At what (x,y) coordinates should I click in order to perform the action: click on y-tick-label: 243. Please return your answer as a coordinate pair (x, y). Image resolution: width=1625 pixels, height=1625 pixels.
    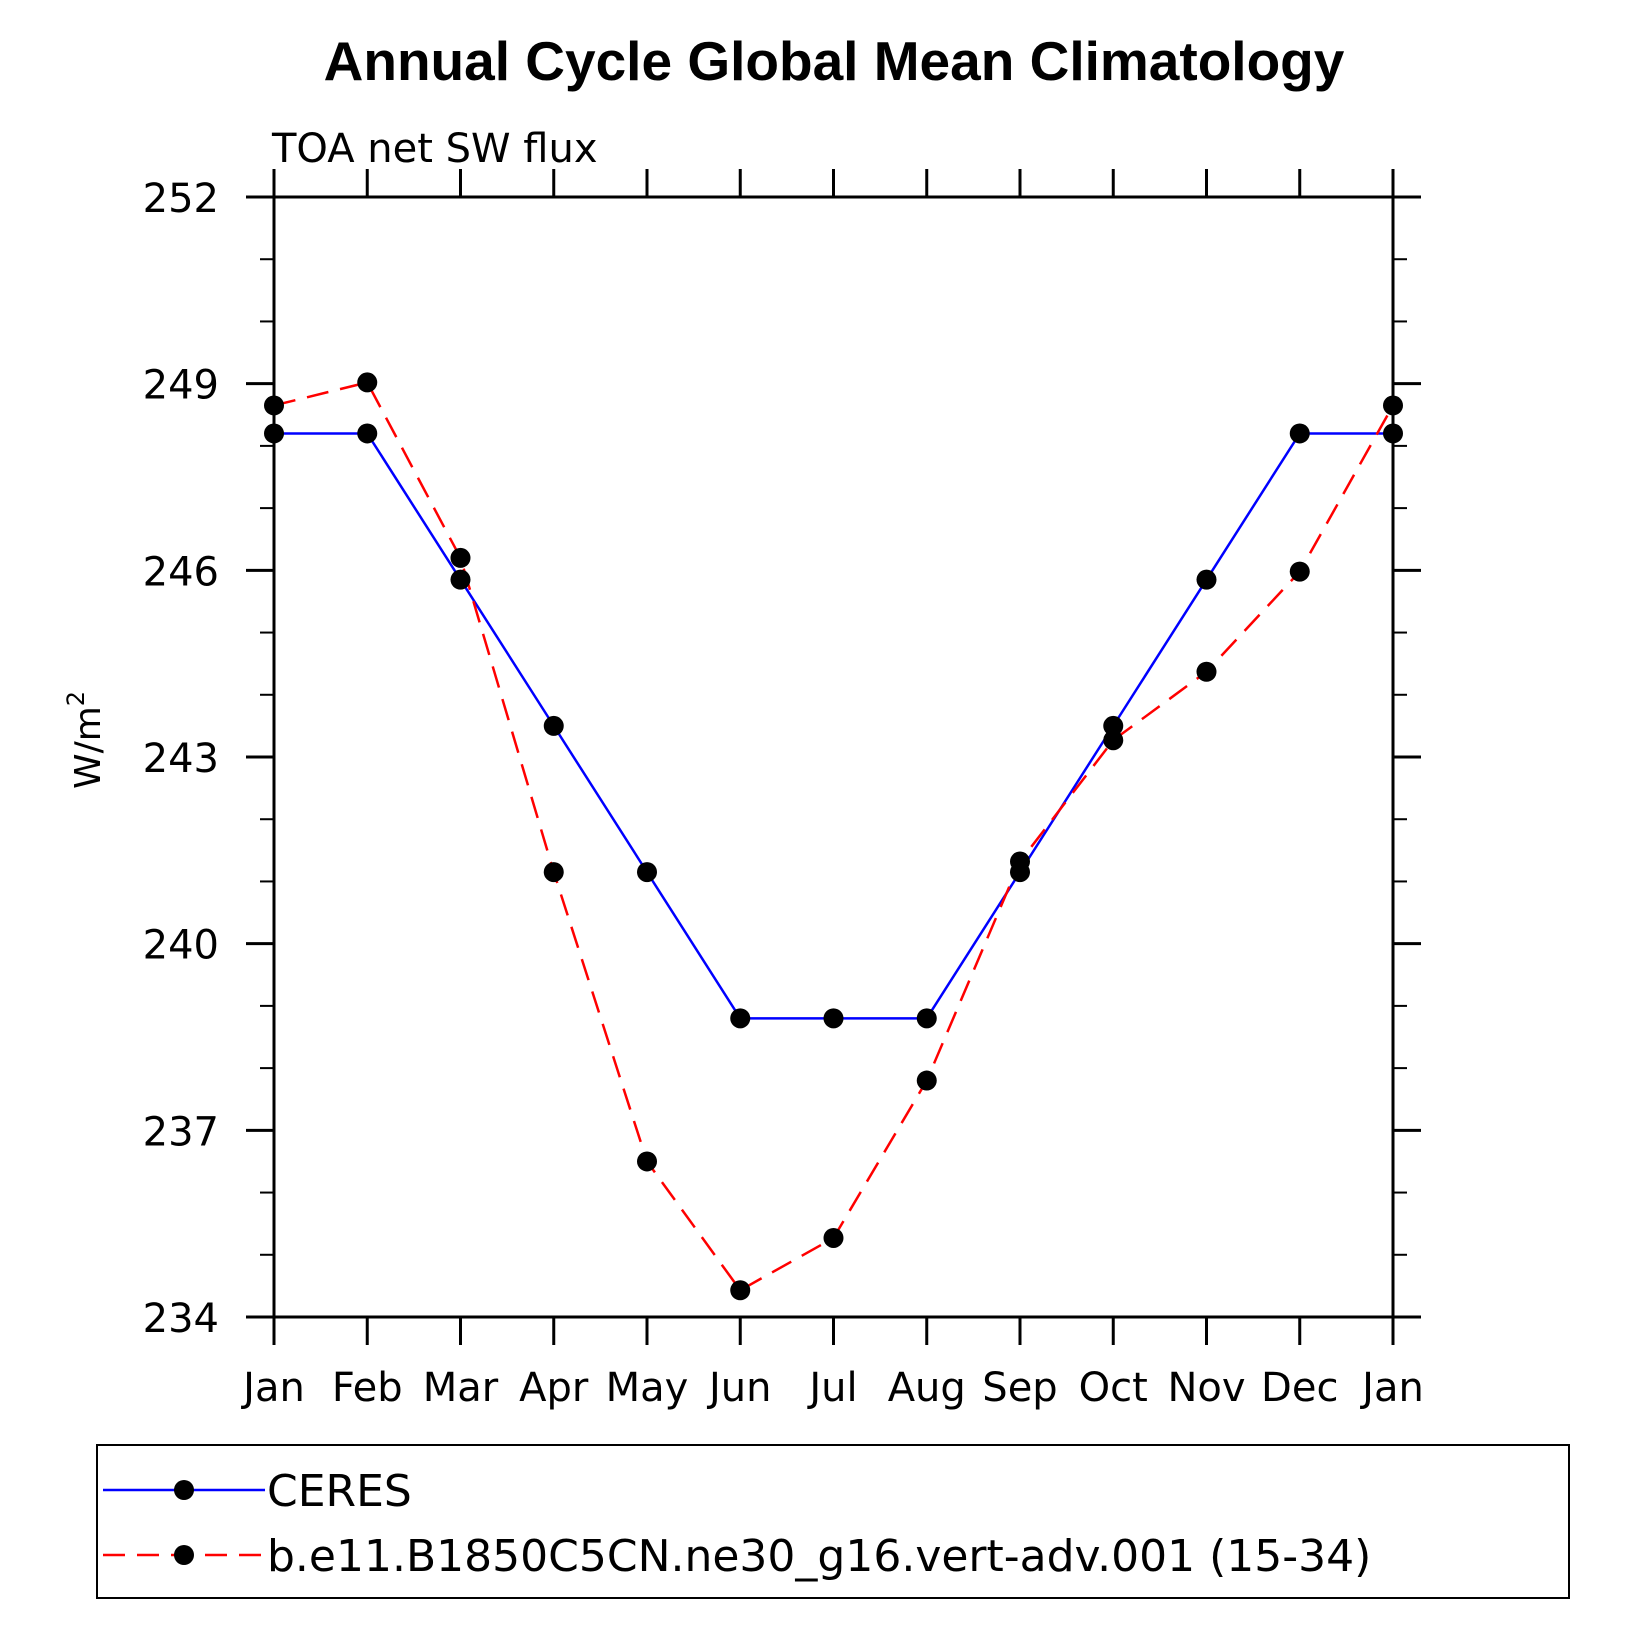
    Looking at the image, I should click on (181, 759).